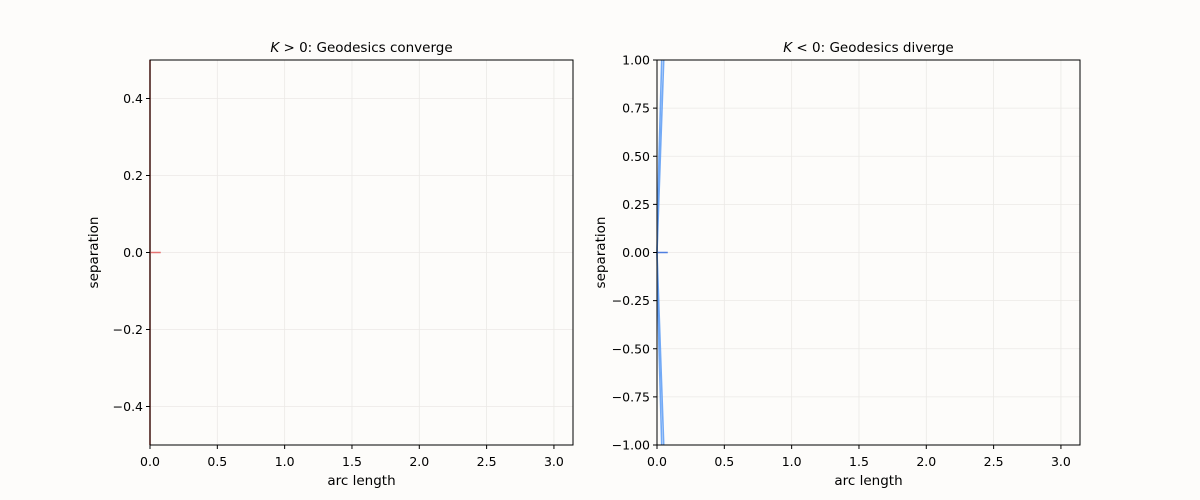 The width and height of the screenshot is (1200, 500). I want to click on title-relation: < 0, so click(806, 48).